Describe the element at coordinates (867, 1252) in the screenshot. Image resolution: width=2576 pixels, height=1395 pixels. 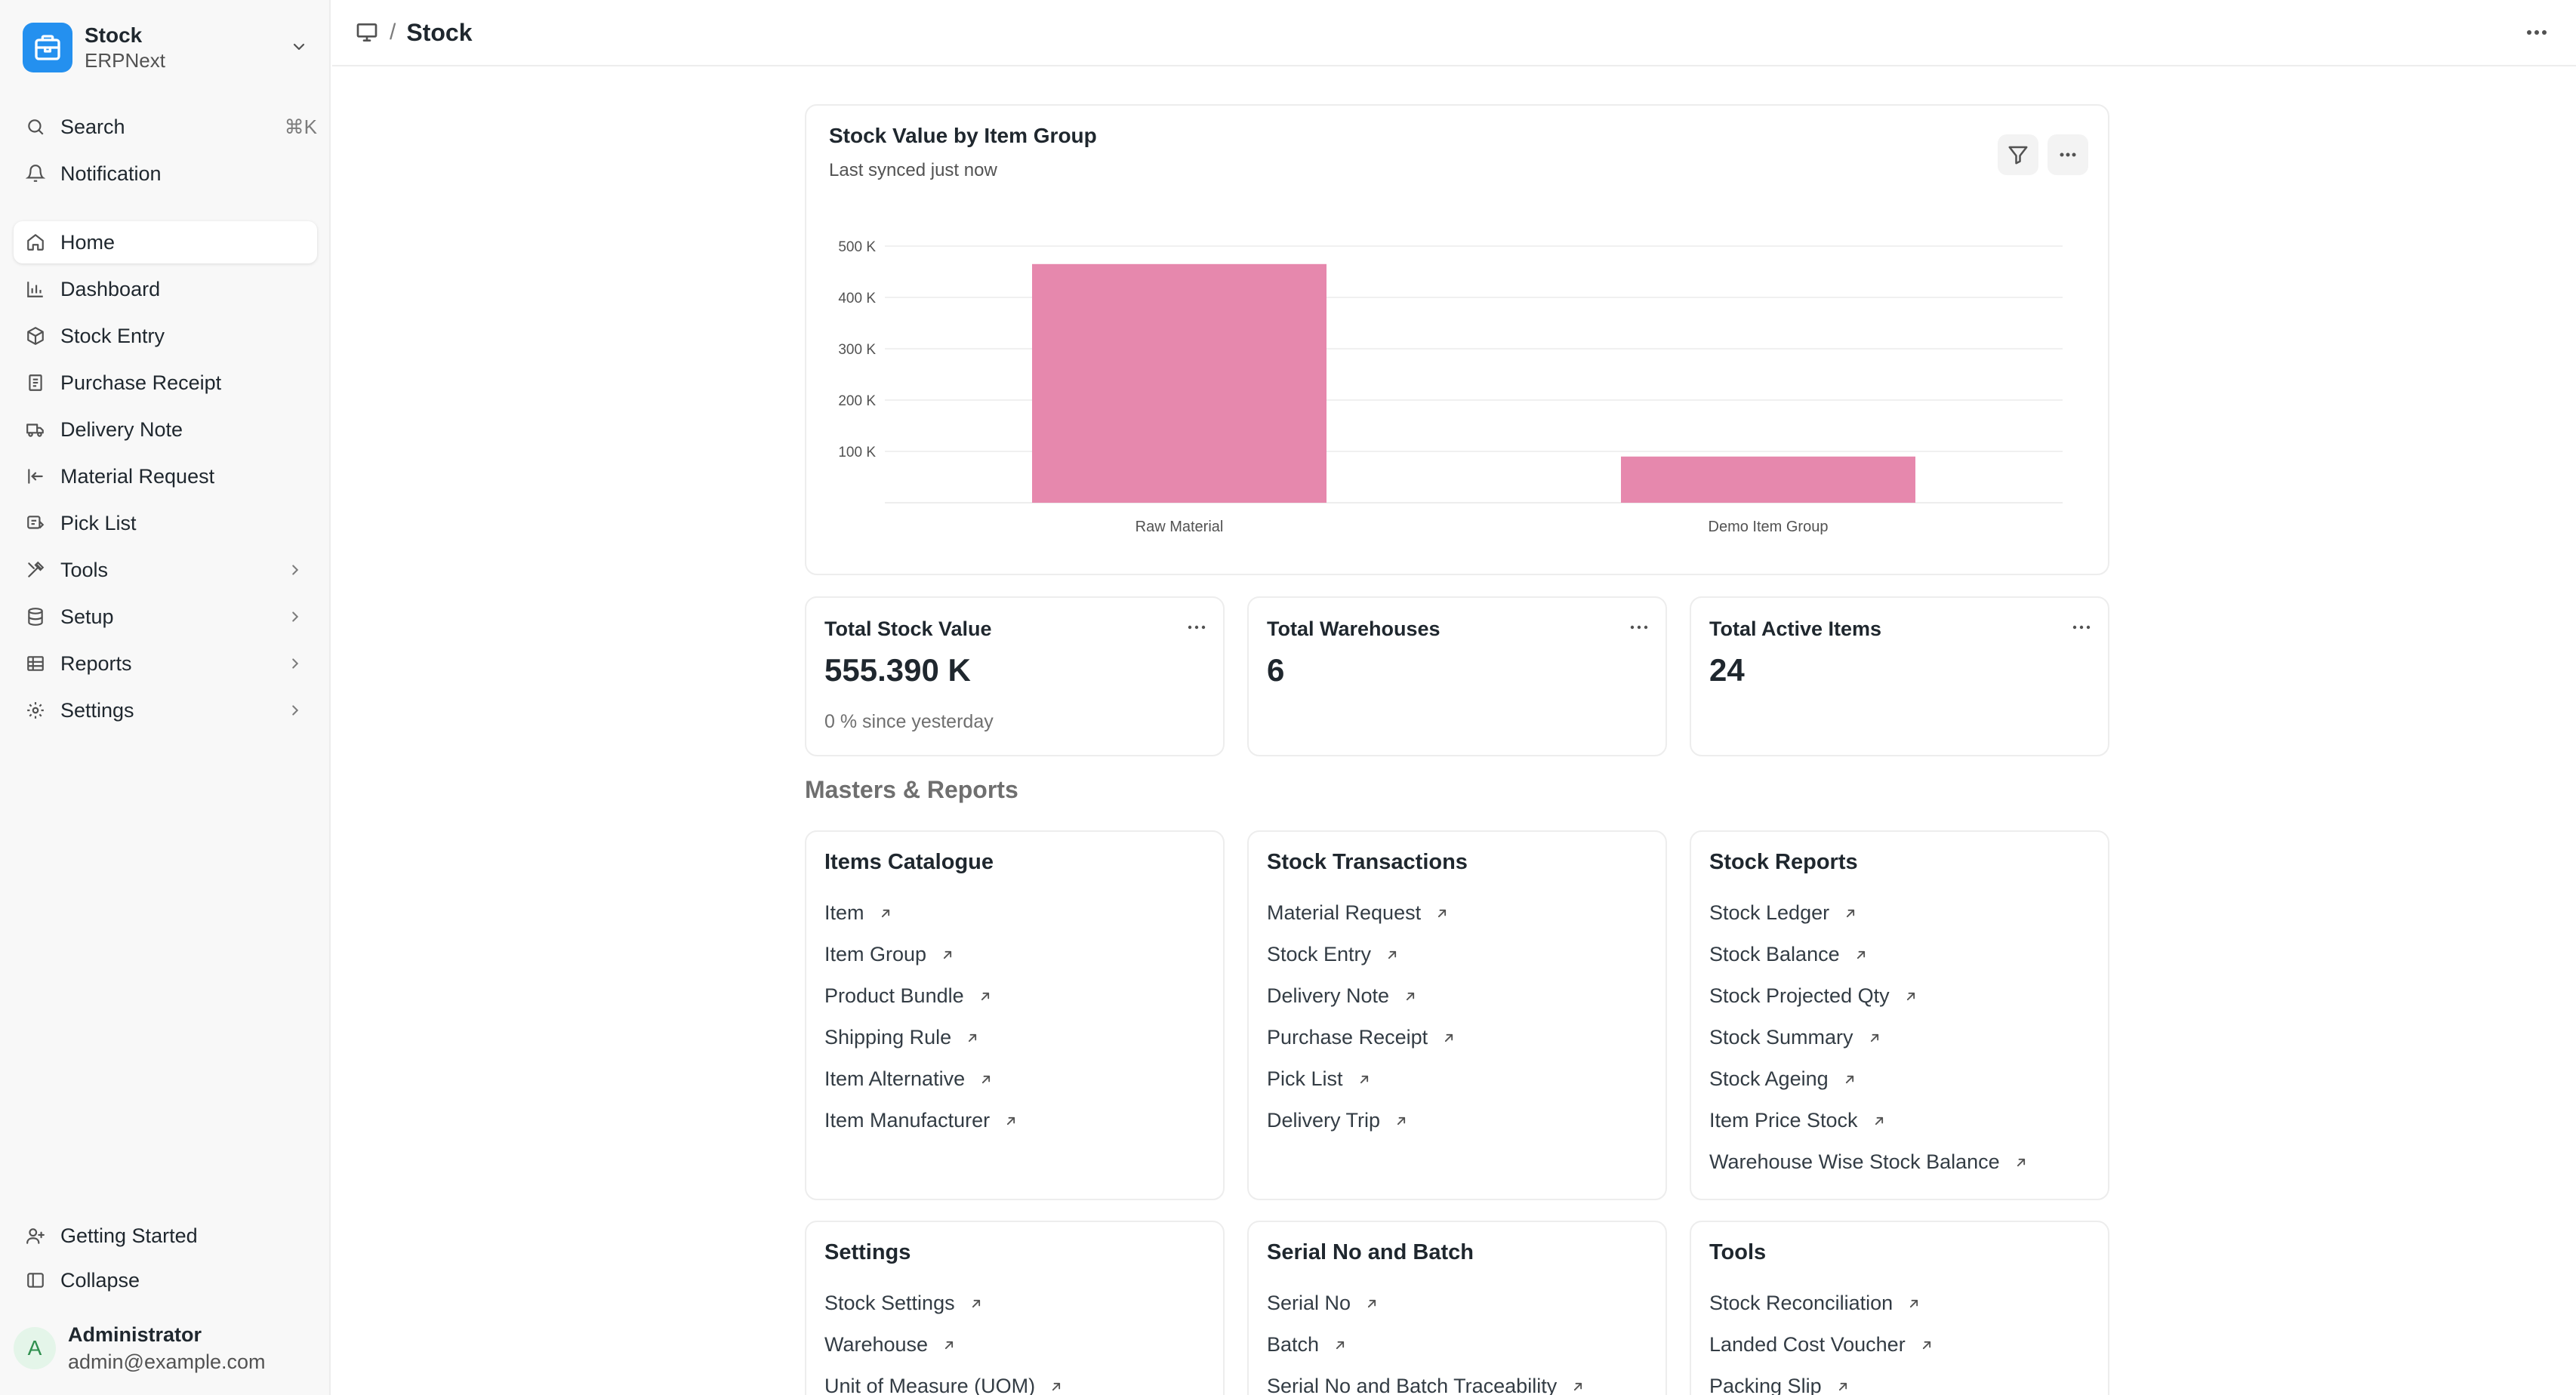
I see `link-card-title: Settings` at that location.